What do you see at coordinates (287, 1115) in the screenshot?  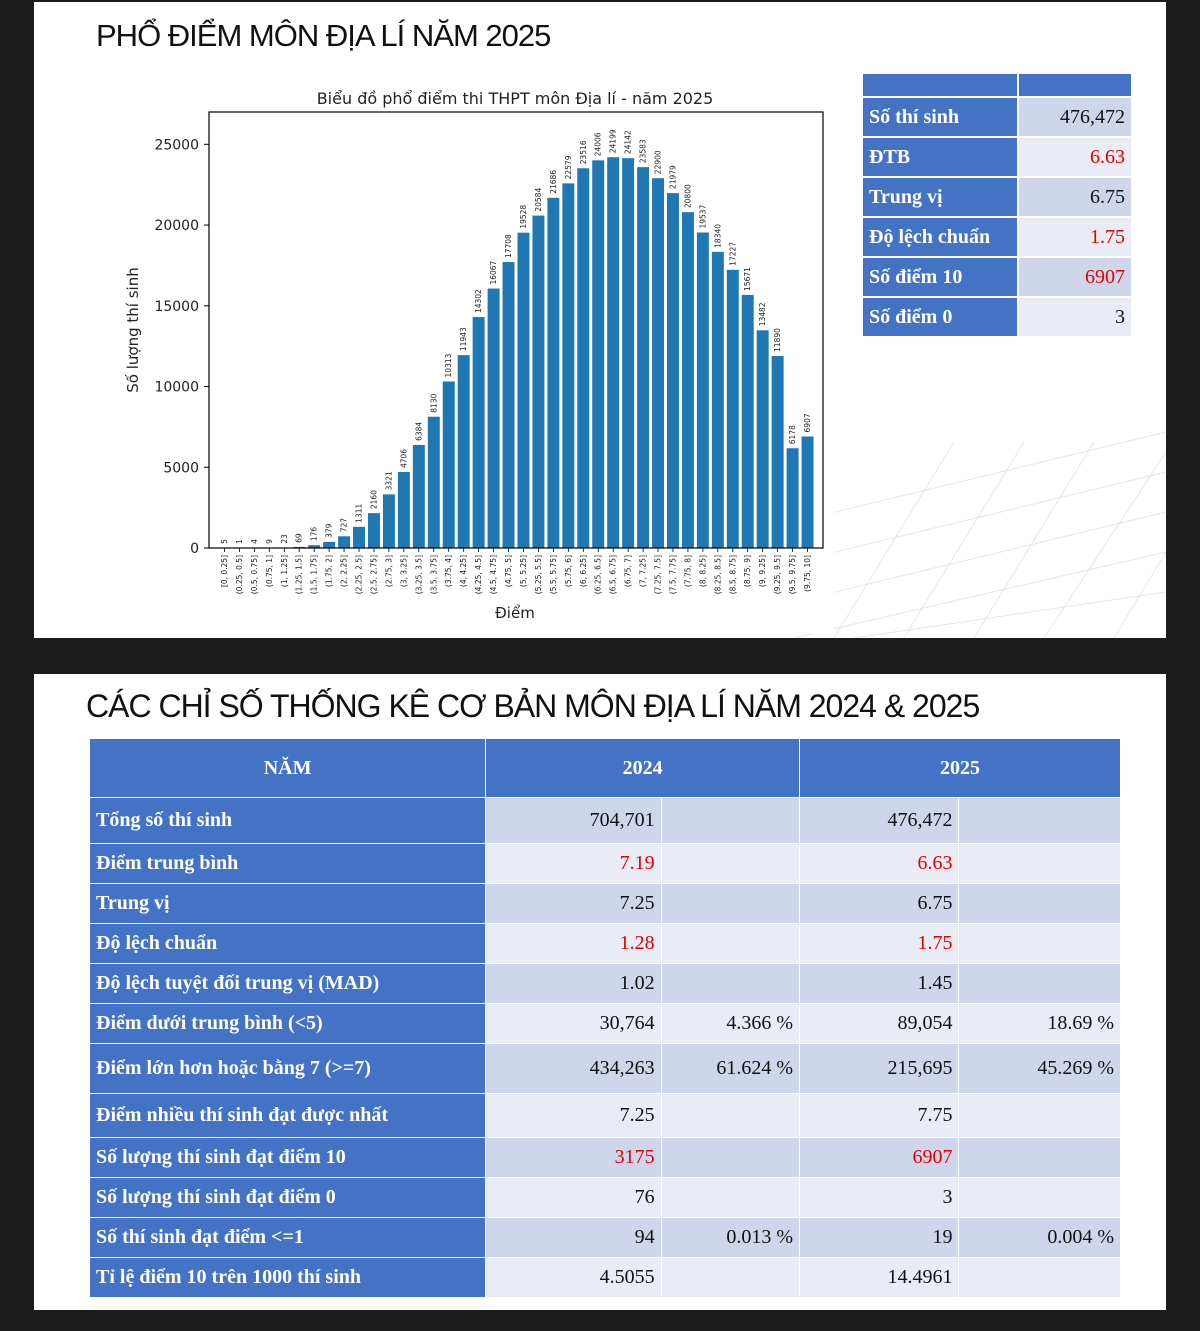 I see `row-label: Điểm nhiều thí sinh đạt được nhất` at bounding box center [287, 1115].